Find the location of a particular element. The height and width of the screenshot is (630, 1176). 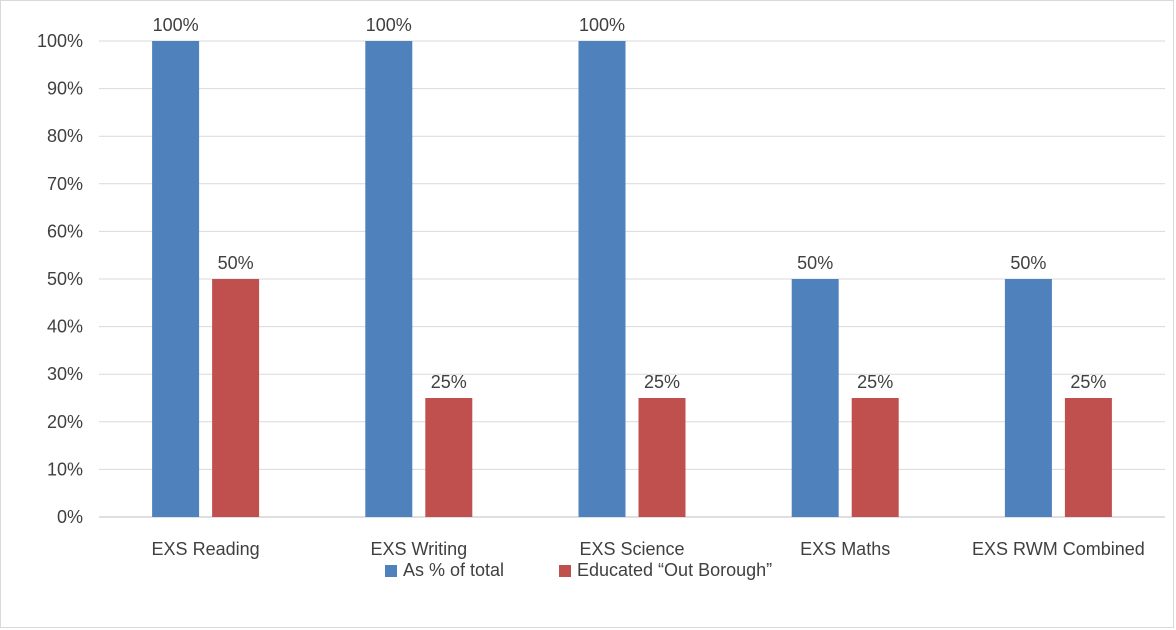

category-label: EXS RWM Combined is located at coordinates (1058, 549).